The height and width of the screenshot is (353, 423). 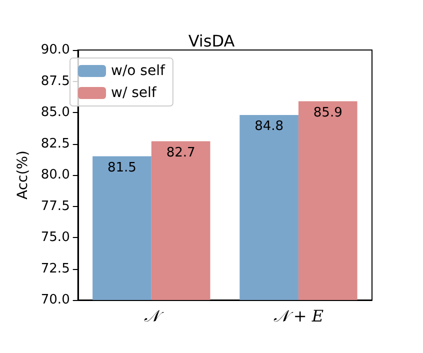 What do you see at coordinates (55, 81) in the screenshot?
I see `y-tick-label: 87.5` at bounding box center [55, 81].